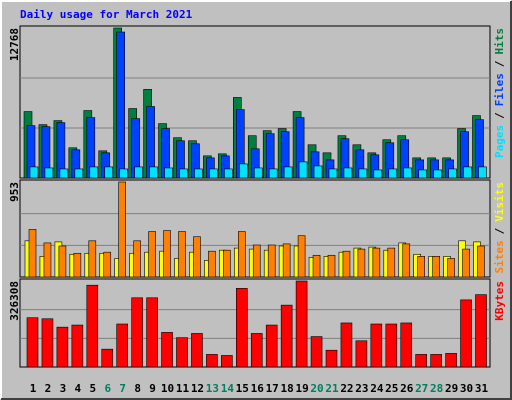 The height and width of the screenshot is (400, 512). What do you see at coordinates (14, 301) in the screenshot?
I see `y-tick-label: 326308` at bounding box center [14, 301].